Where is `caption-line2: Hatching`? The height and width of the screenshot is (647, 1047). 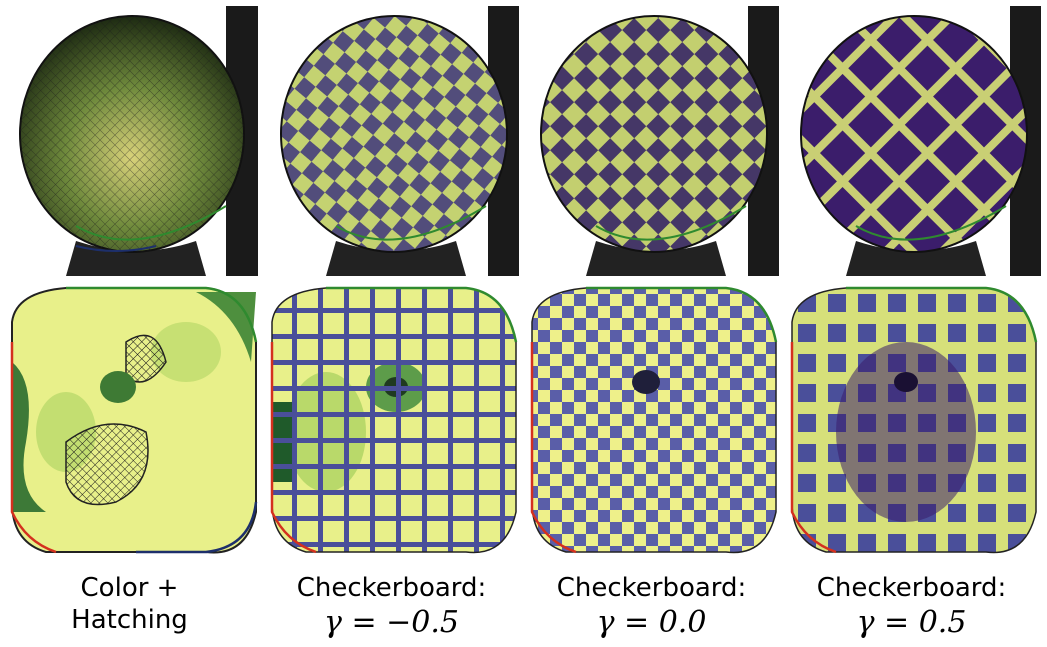 caption-line2: Hatching is located at coordinates (129, 620).